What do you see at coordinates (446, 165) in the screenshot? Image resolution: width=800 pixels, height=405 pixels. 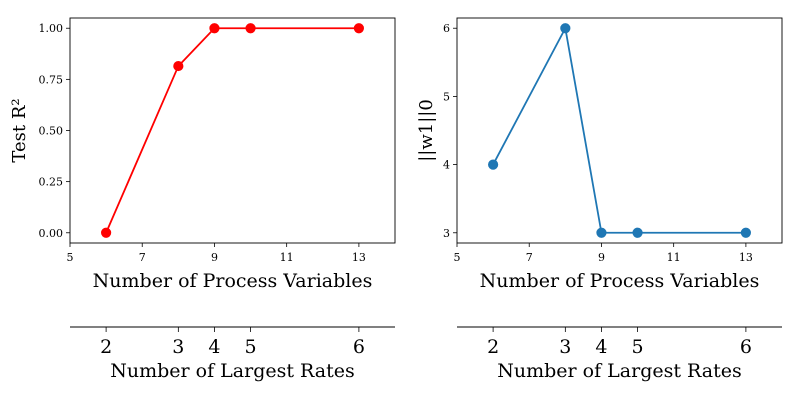 I see `y-tick-label: 4` at bounding box center [446, 165].